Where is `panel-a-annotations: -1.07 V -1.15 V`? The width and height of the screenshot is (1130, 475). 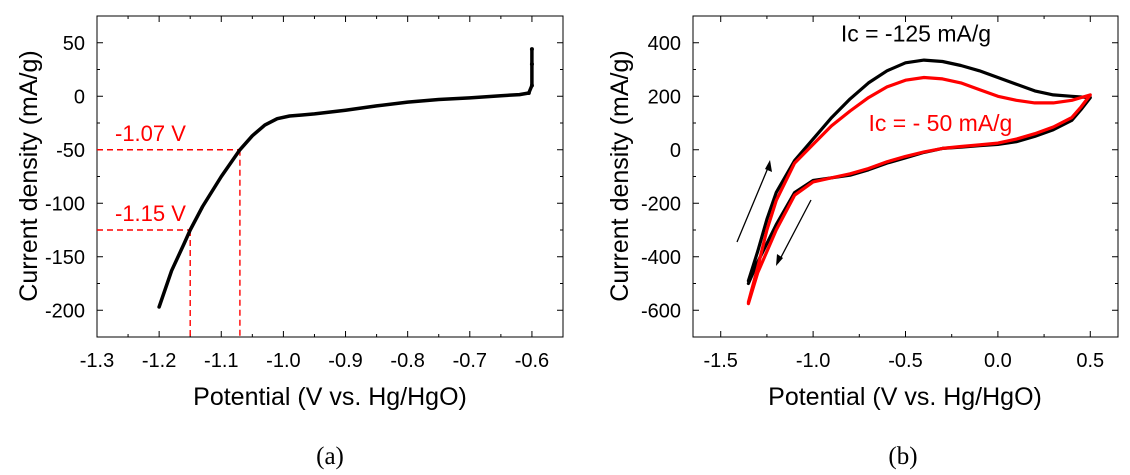 panel-a-annotations: -1.07 V -1.15 V is located at coordinates (150, 173).